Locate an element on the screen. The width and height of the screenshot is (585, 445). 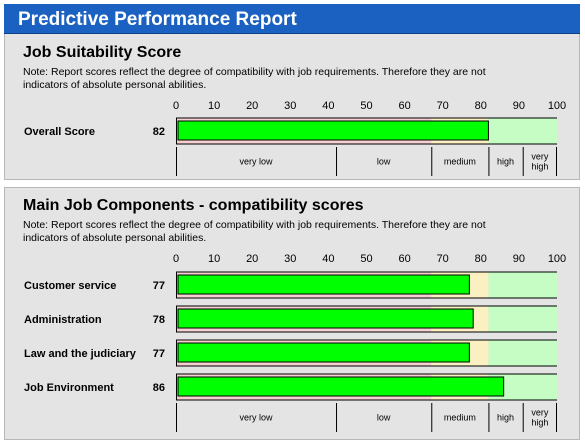
category-label: Customer service is located at coordinates (70, 286).